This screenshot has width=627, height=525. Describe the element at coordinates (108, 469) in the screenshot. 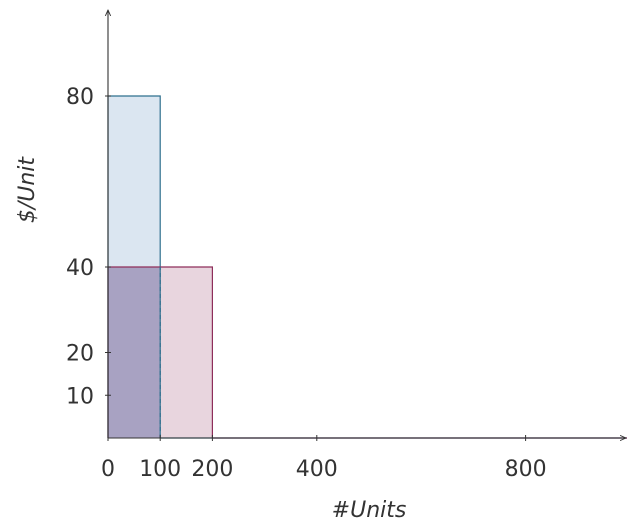

I see `x-tick-label-0: 0` at that location.